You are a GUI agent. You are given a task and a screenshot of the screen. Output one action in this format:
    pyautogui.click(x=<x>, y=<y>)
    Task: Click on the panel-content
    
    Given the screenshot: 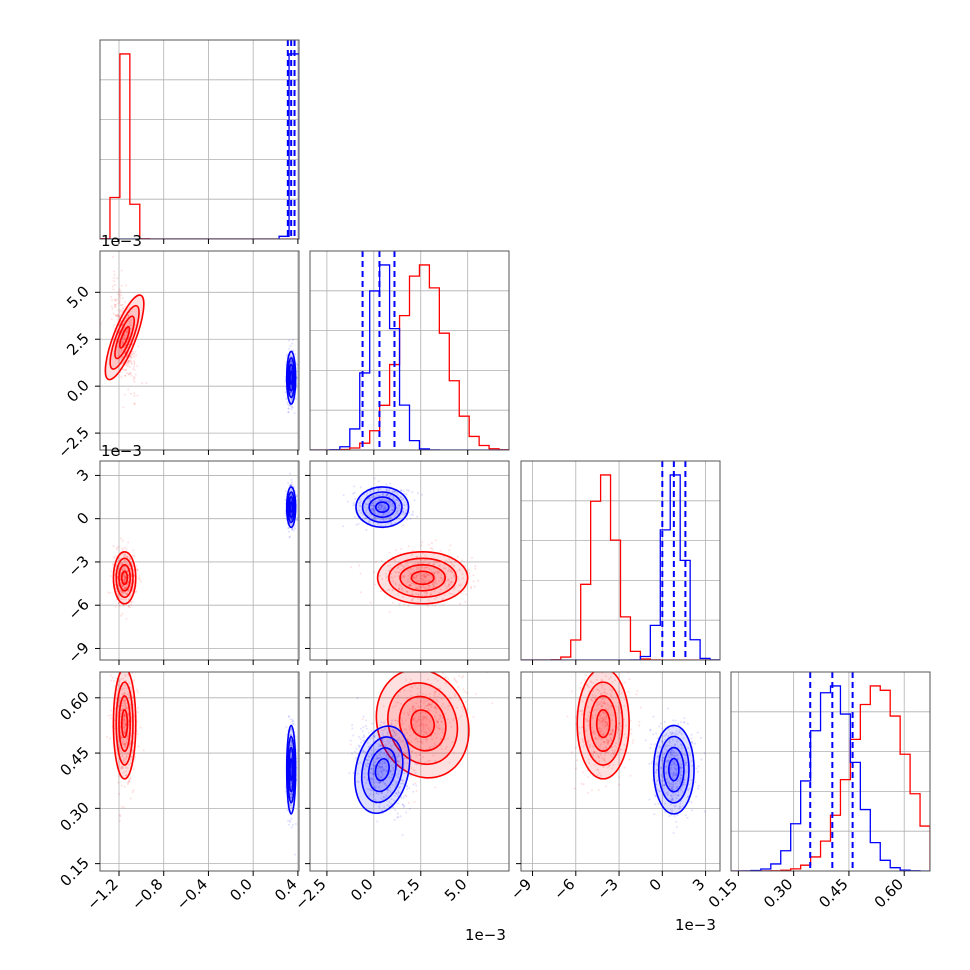 What is the action you would take?
    pyautogui.click(x=636, y=753)
    